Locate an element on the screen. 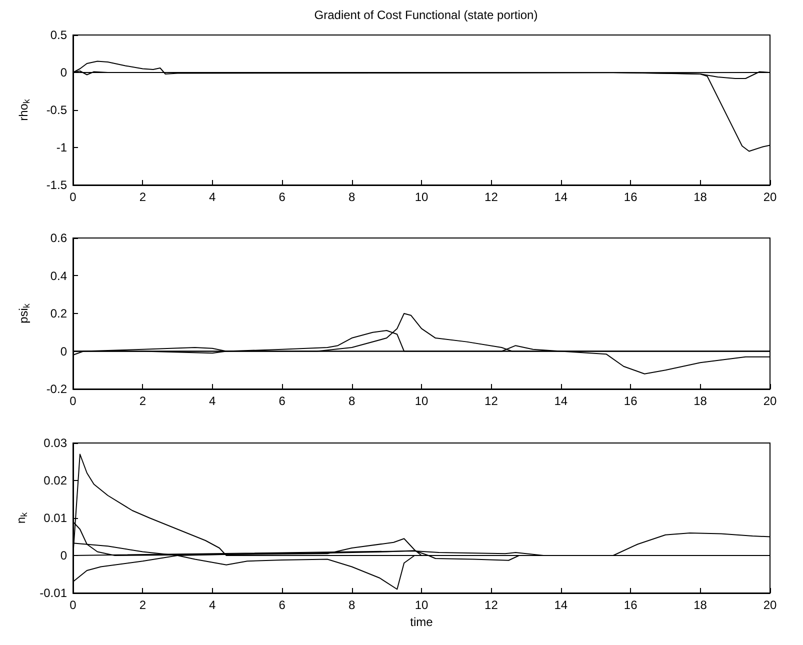 The image size is (803, 645). y-tick-label: -0.01 is located at coordinates (54, 593).